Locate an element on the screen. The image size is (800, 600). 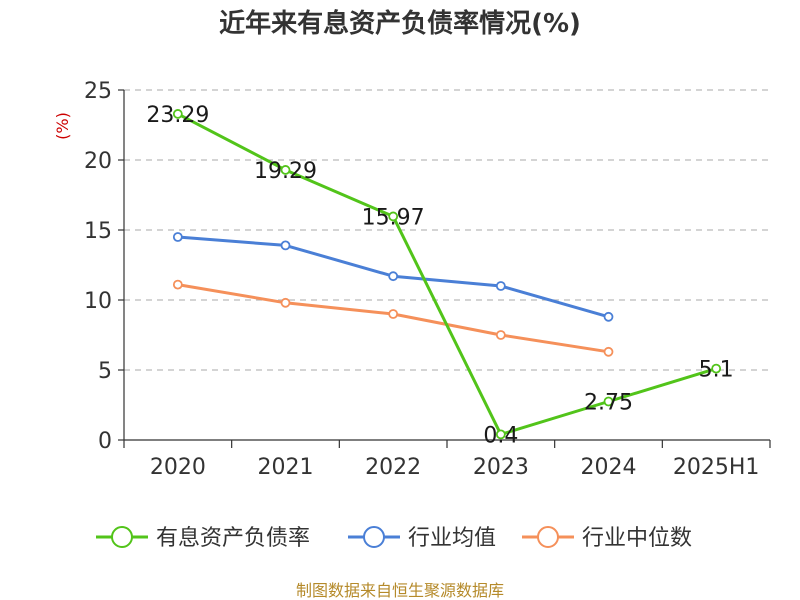
x-tick-label: 2021 is located at coordinates (286, 467).